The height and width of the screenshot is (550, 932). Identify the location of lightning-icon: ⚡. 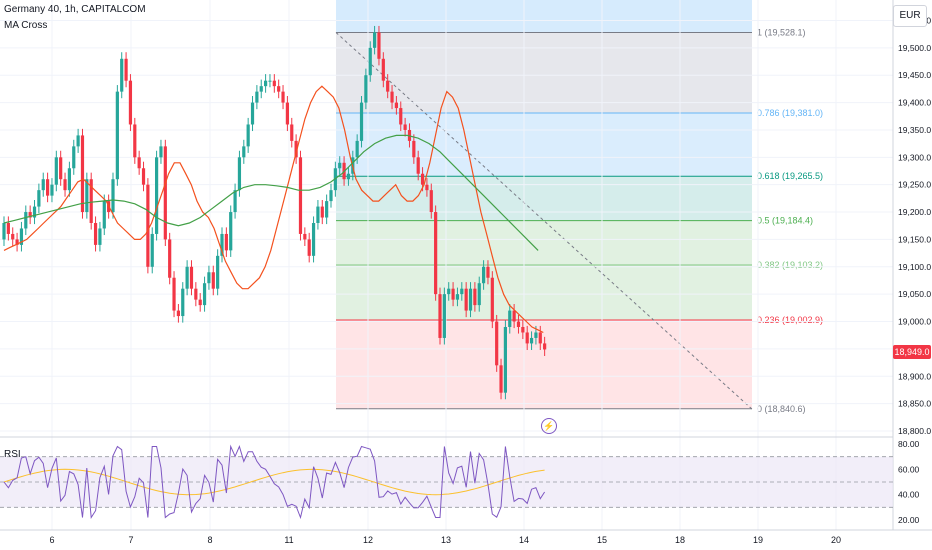
(549, 426).